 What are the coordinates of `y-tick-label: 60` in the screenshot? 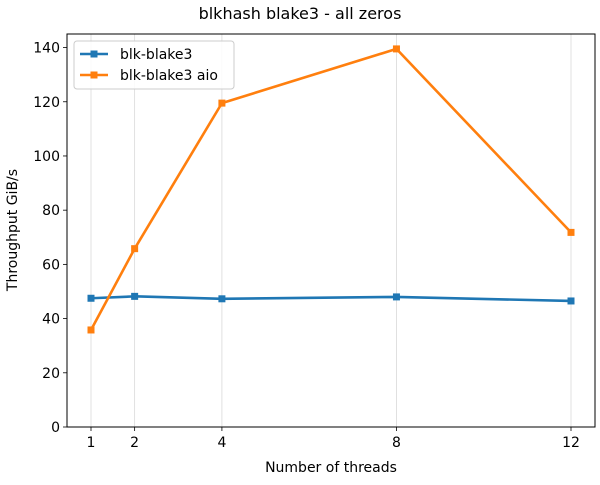 It's located at (51, 265).